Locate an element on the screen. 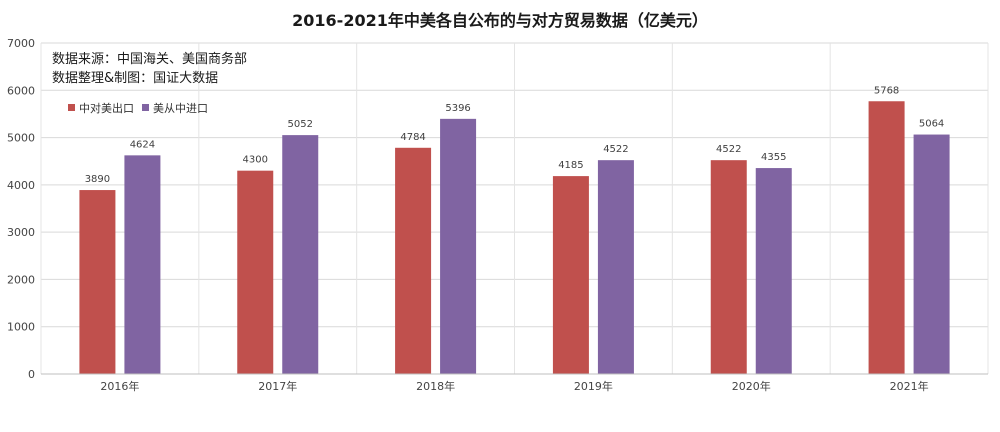  x-tick-label: 2017年 is located at coordinates (277, 386).